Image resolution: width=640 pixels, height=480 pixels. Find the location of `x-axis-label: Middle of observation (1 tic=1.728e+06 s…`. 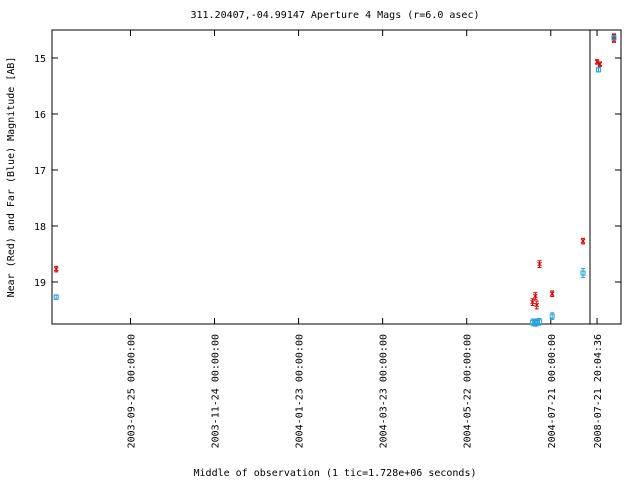

x-axis-label: Middle of observation (1 tic=1.728e+06 s… is located at coordinates (335, 473).